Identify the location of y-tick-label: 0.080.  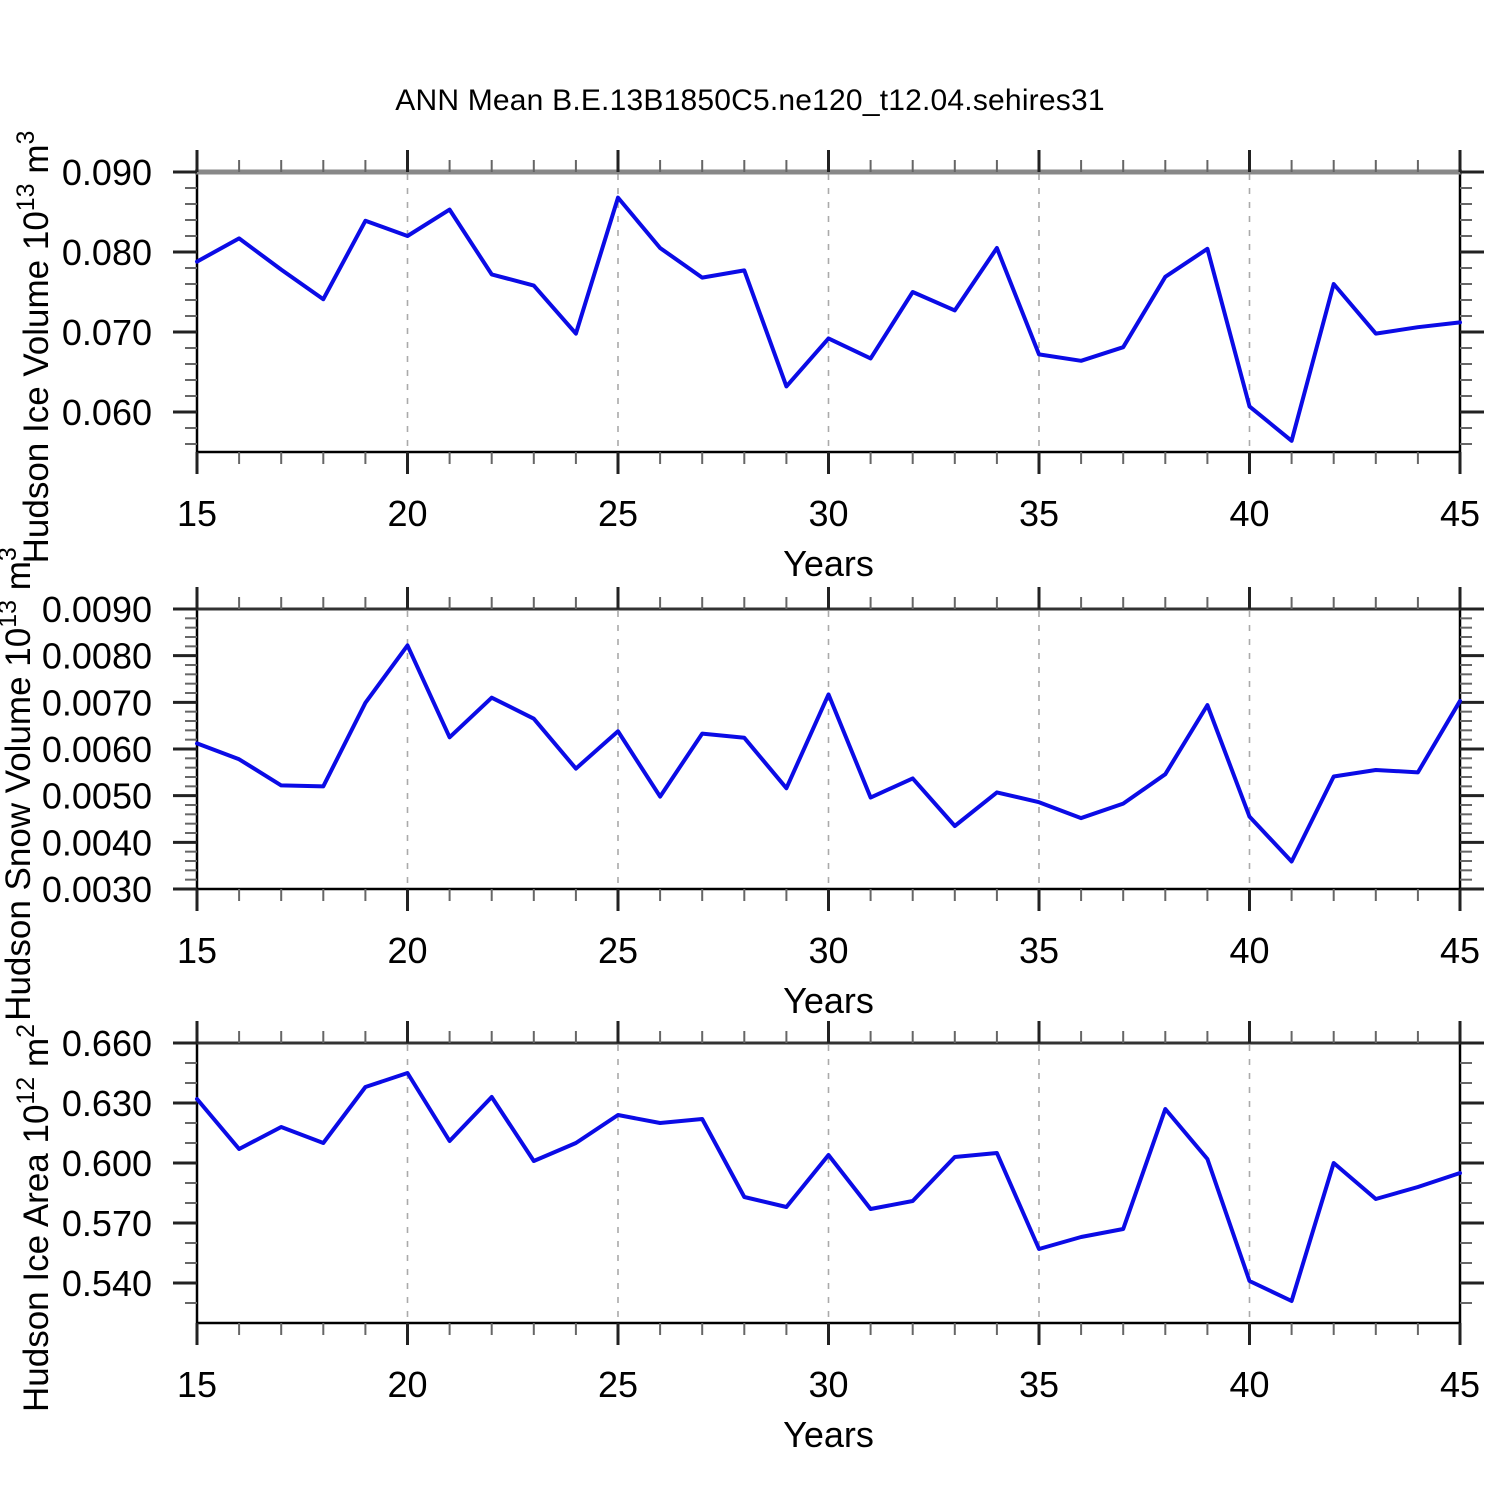
(107, 252).